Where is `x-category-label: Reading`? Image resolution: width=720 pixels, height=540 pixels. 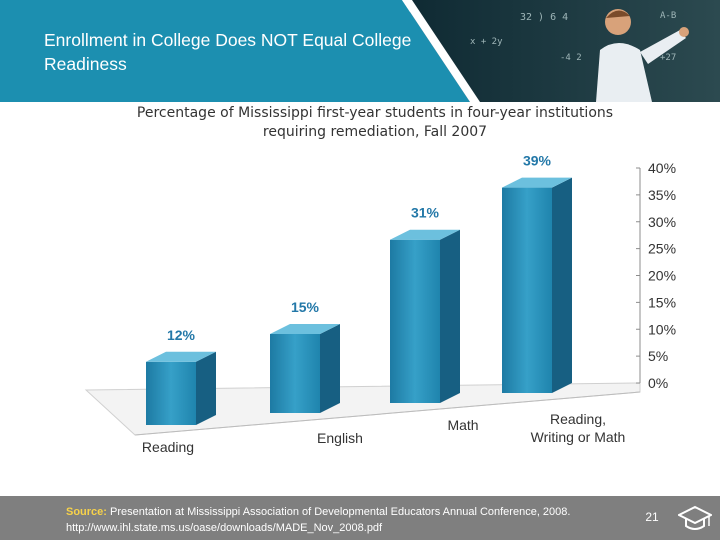
x-category-label: Reading is located at coordinates (168, 447).